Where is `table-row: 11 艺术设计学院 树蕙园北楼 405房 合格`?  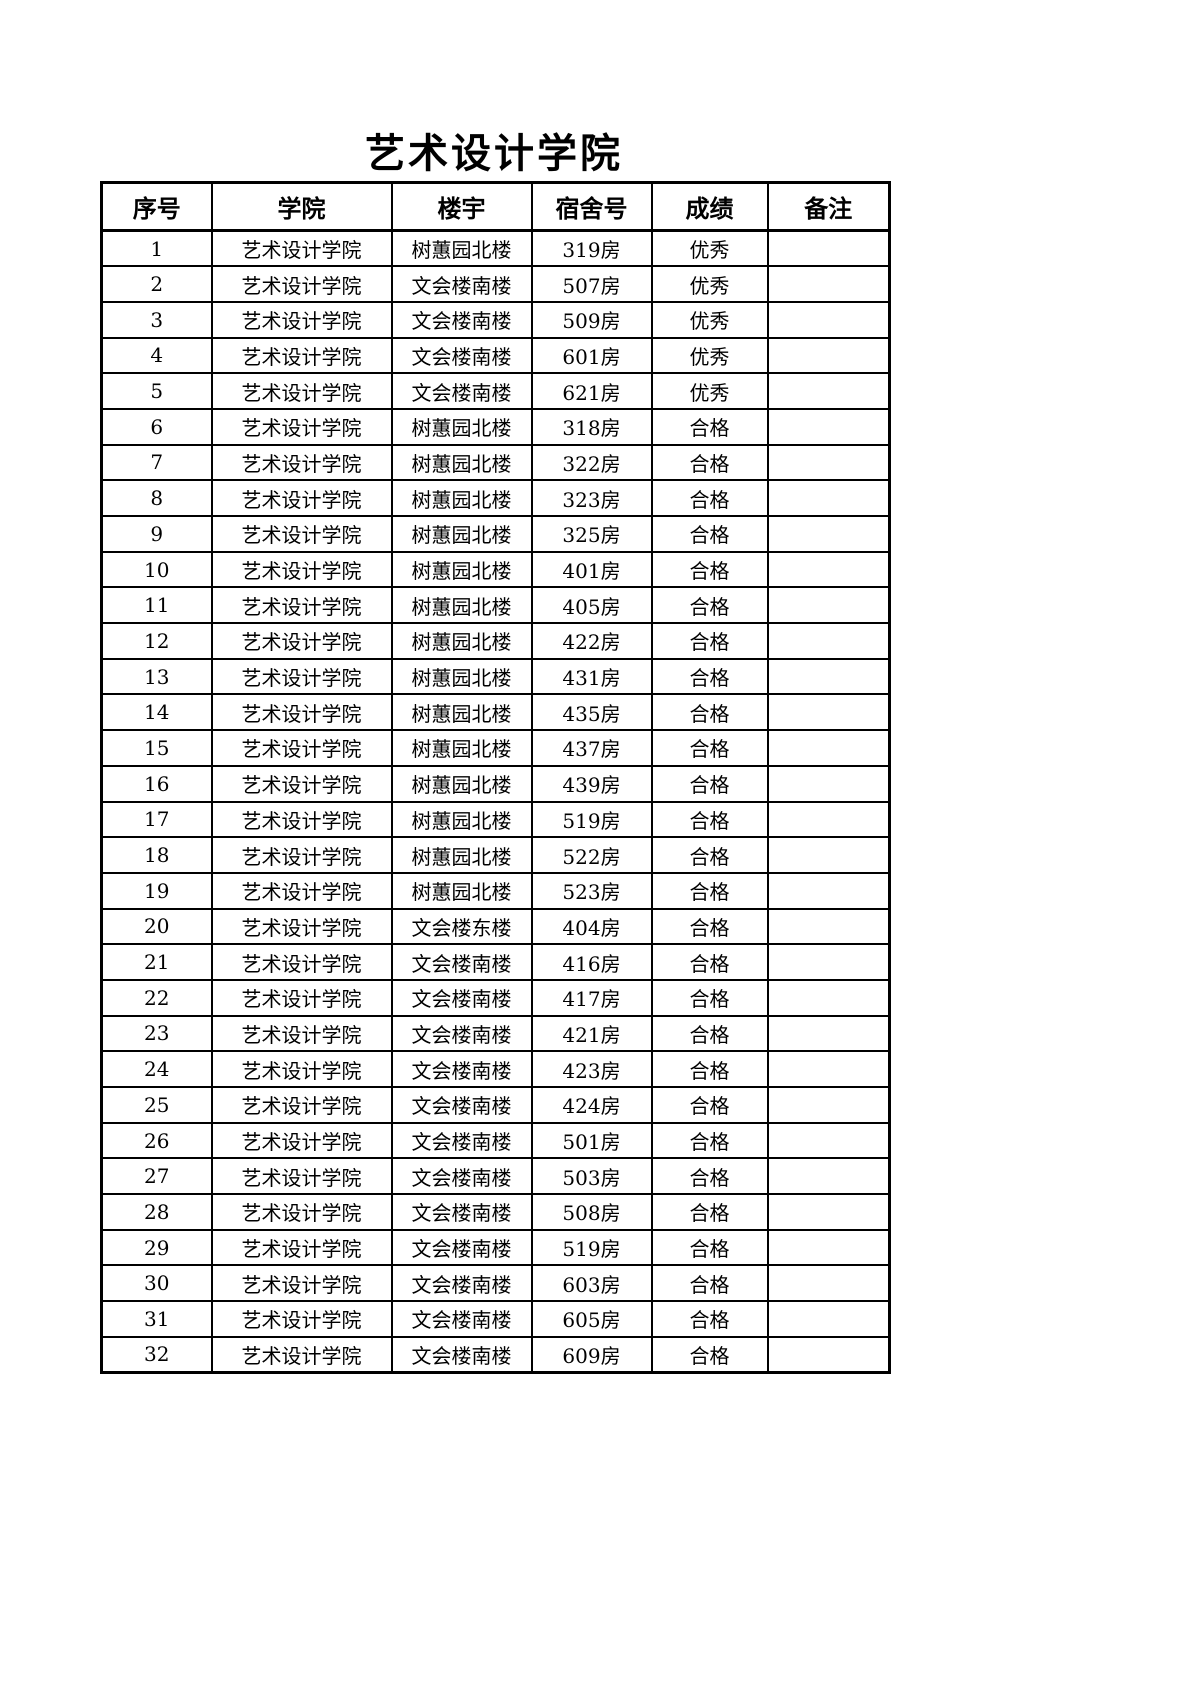 table-row: 11 艺术设计学院 树蕙园北楼 405房 合格 is located at coordinates (495, 605).